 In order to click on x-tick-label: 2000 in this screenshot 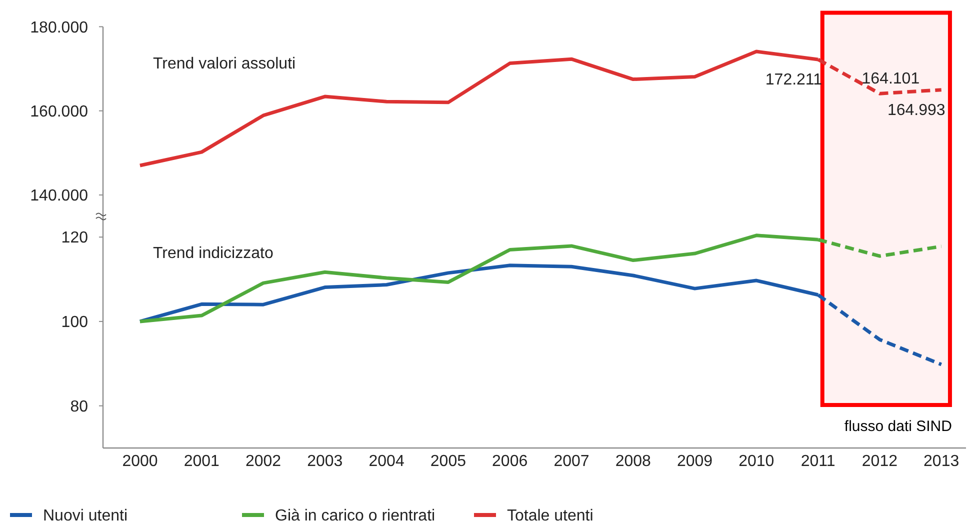, I will do `click(140, 461)`.